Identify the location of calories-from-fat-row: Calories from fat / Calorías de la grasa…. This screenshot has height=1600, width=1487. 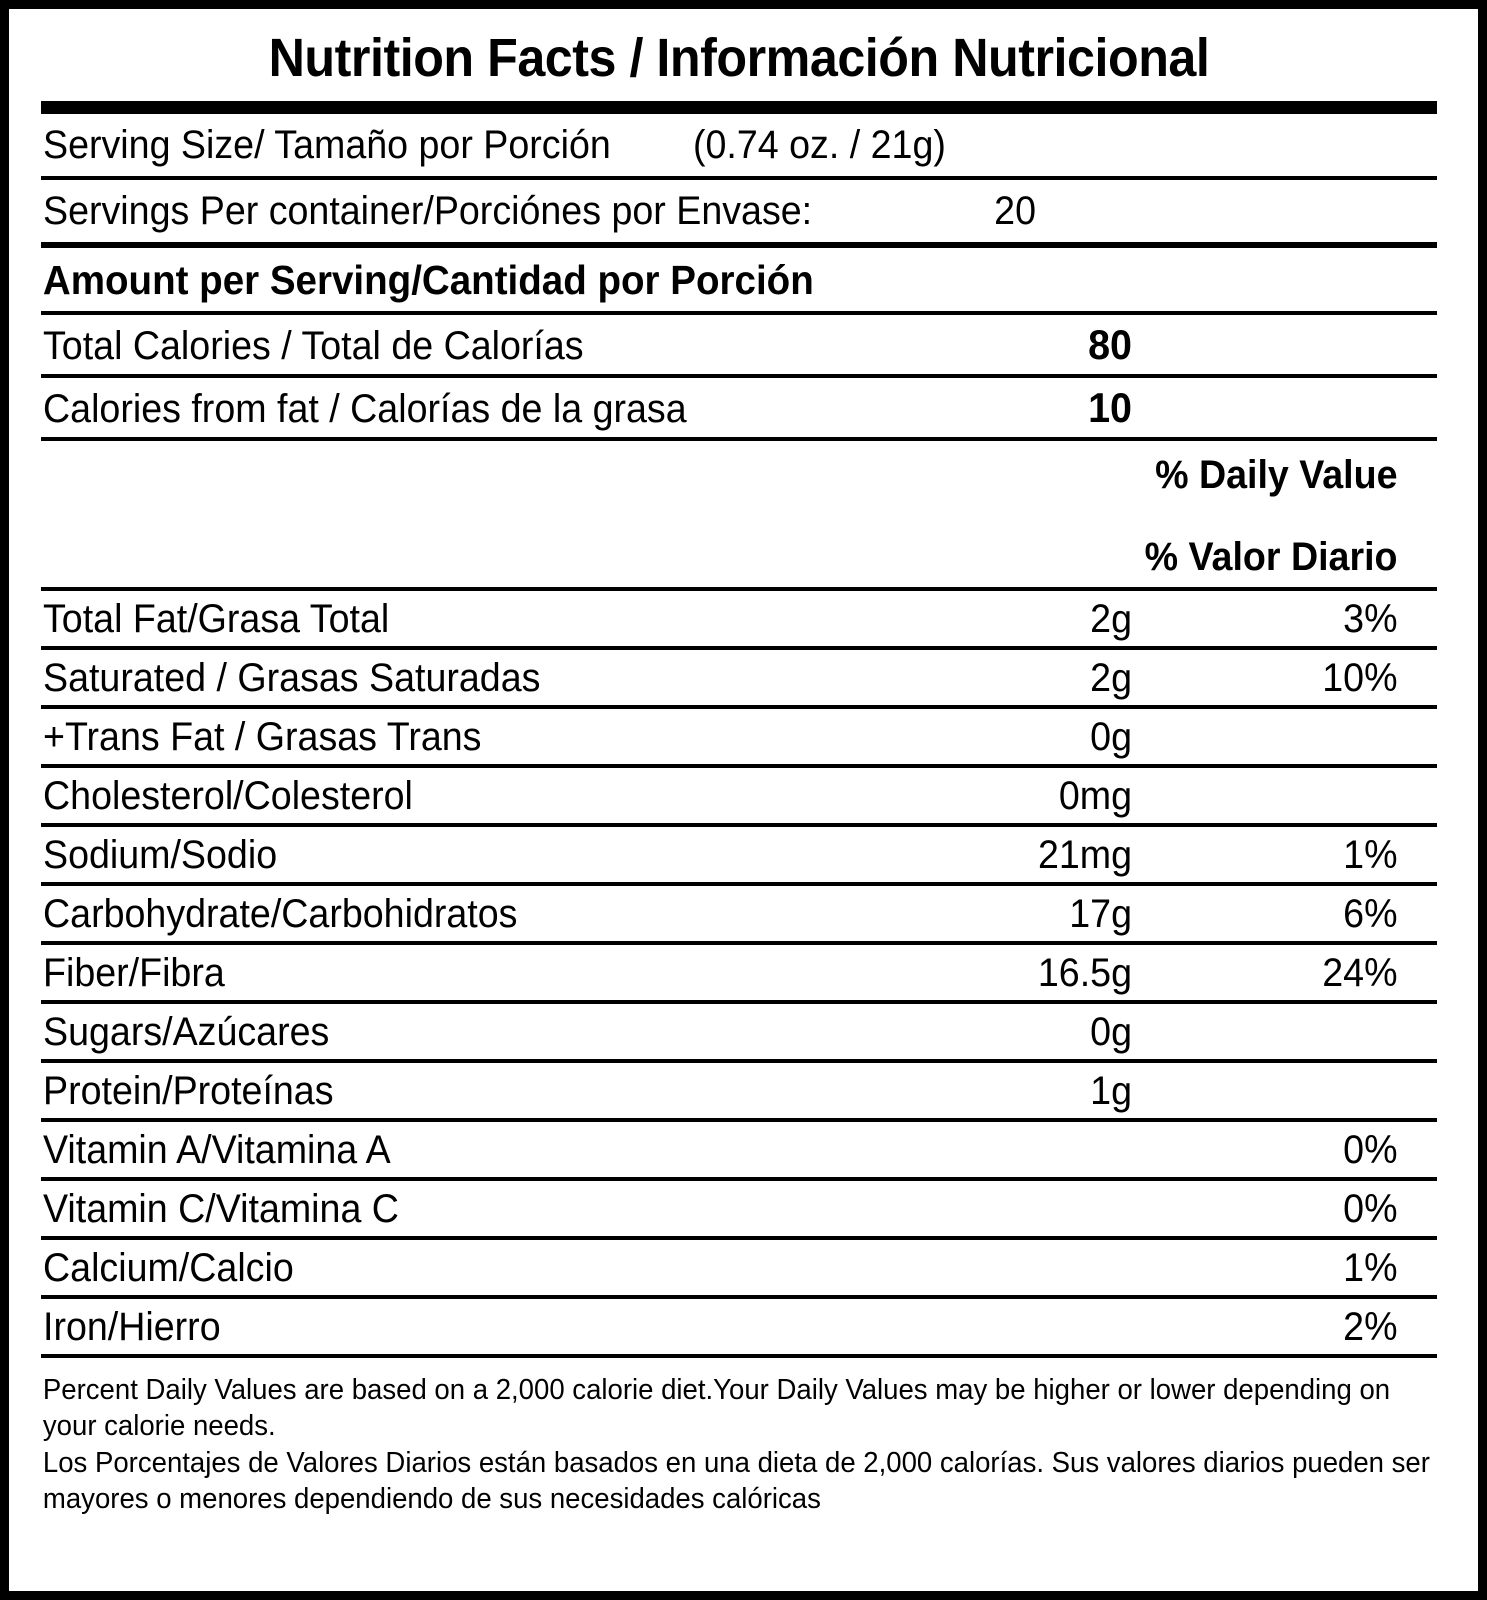
(739, 407).